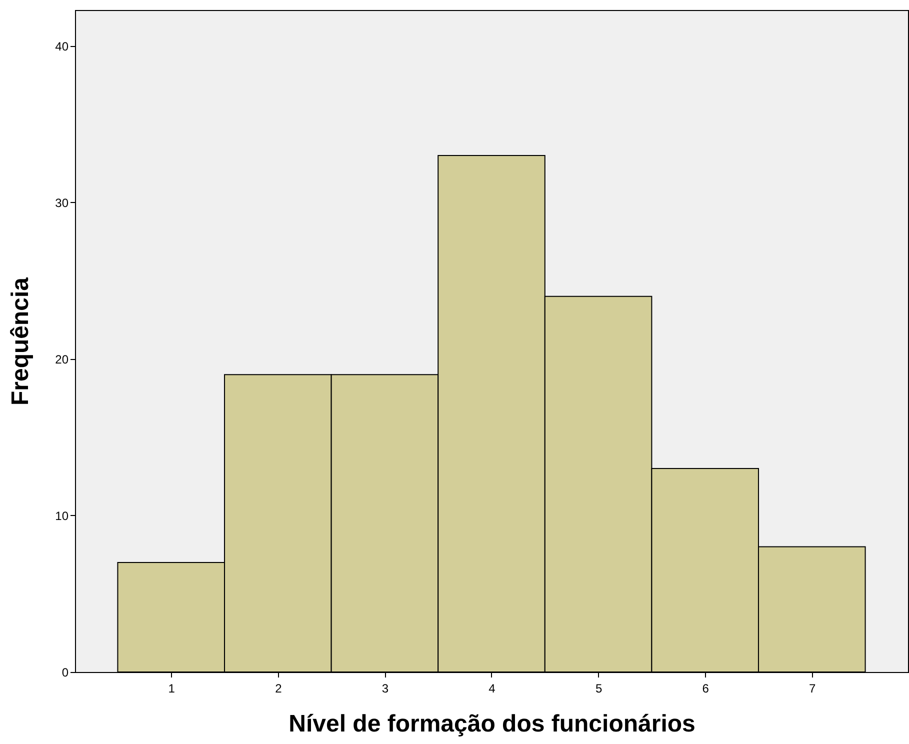 This screenshot has height=744, width=909. Describe the element at coordinates (706, 689) in the screenshot. I see `x-tick-label: 6` at that location.